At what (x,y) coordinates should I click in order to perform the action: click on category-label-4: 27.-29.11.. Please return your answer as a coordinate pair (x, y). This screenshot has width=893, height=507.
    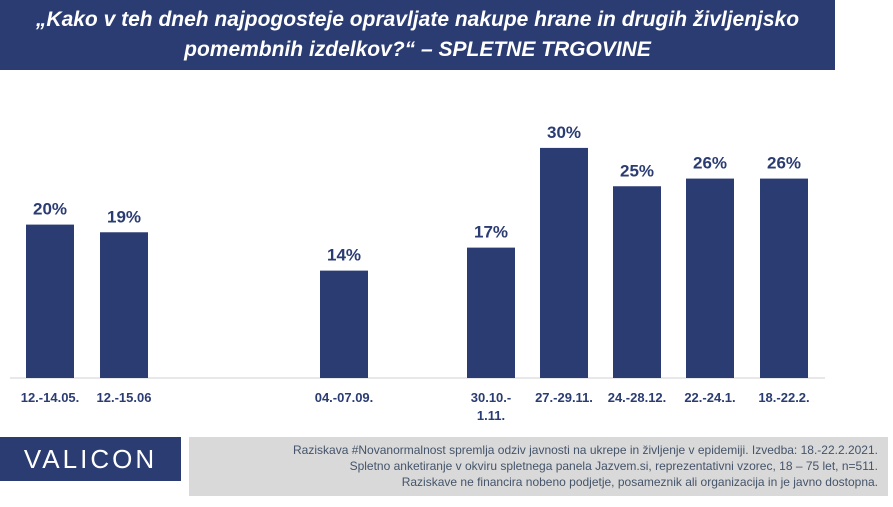
    Looking at the image, I should click on (564, 397).